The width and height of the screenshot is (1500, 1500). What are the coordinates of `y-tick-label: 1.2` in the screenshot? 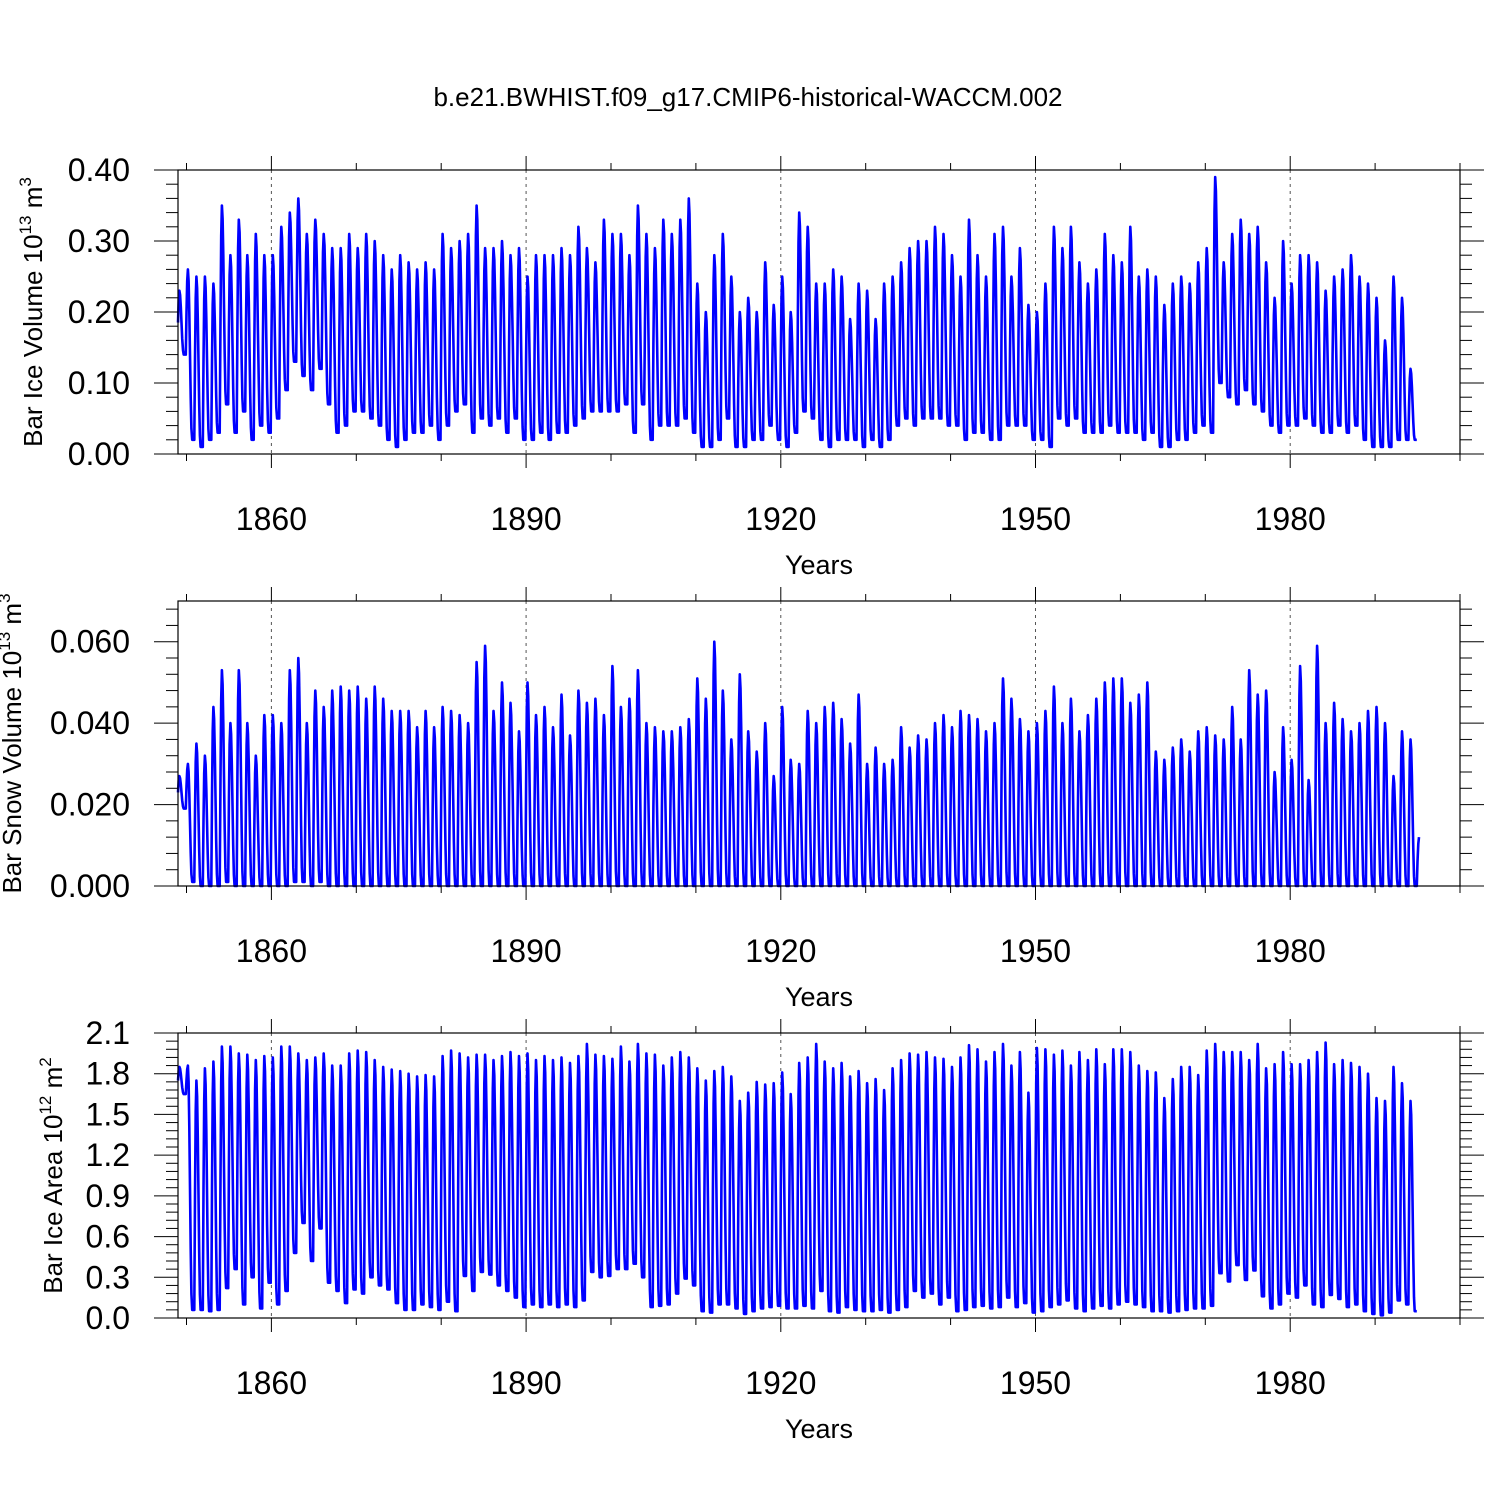 It's located at (108, 1155).